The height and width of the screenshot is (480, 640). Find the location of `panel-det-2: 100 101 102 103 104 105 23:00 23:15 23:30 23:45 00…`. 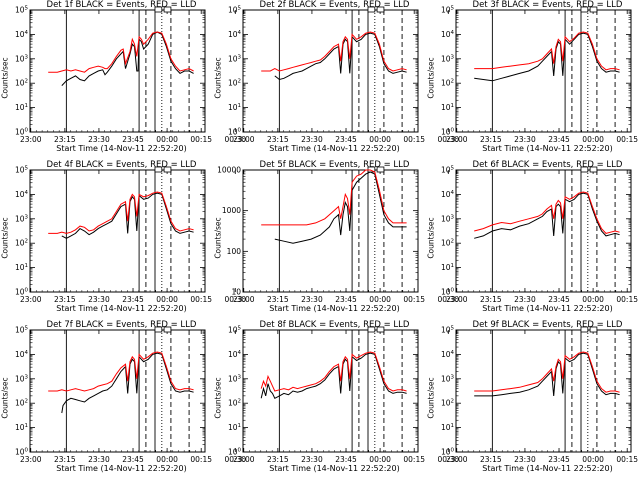

panel-det-2: 100 101 102 103 104 105 23:00 23:15 23:30 23:45 00… is located at coordinates (336, 80).